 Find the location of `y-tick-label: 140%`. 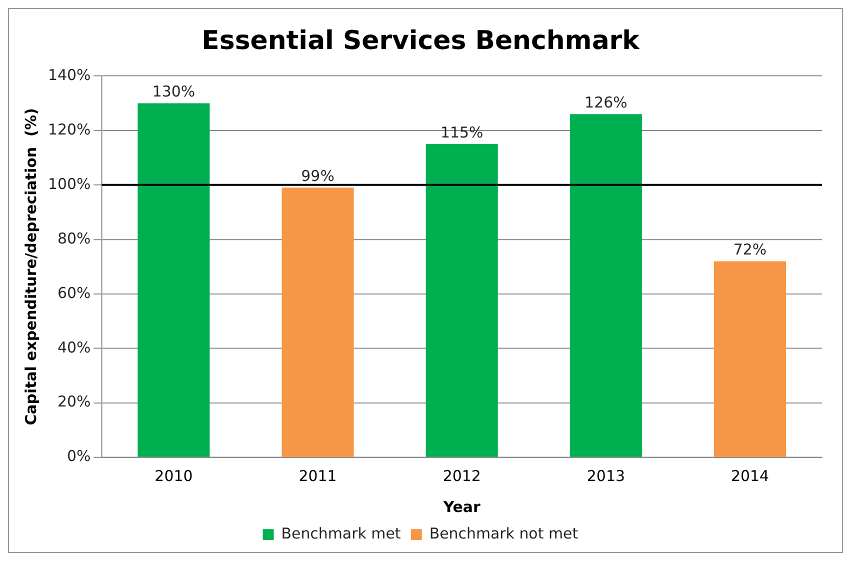

y-tick-label: 140% is located at coordinates (69, 75).